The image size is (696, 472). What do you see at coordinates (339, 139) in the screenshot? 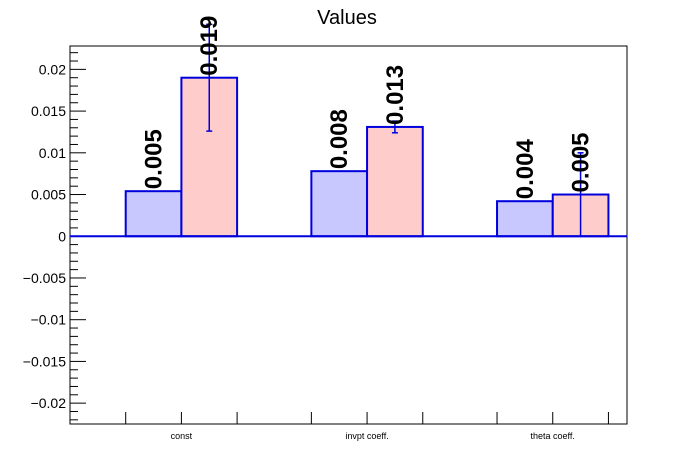
I see `data-label: 0.008` at bounding box center [339, 139].